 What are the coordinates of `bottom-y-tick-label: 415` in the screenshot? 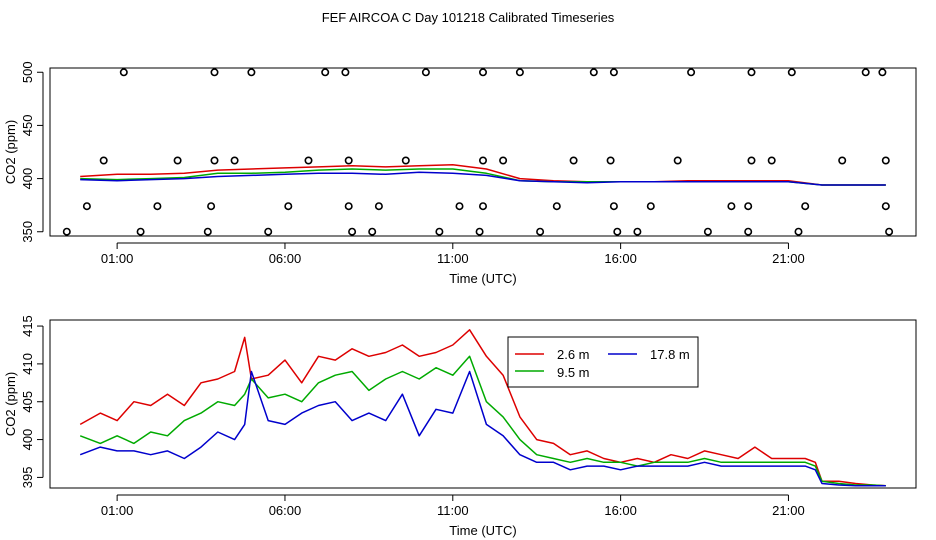 It's located at (27, 326).